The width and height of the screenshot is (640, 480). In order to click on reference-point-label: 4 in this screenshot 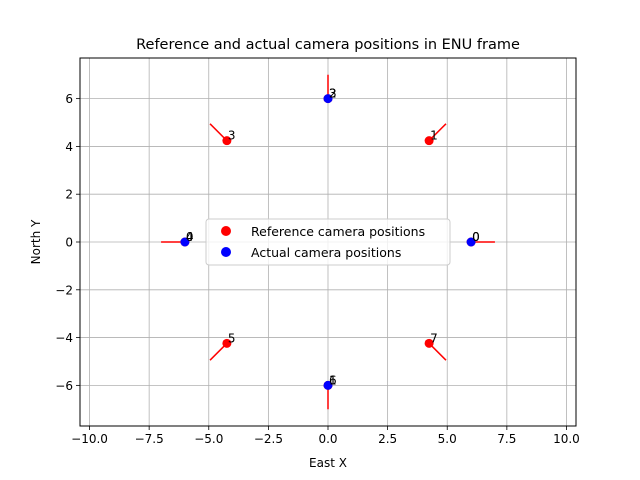, I will do `click(190, 237)`.